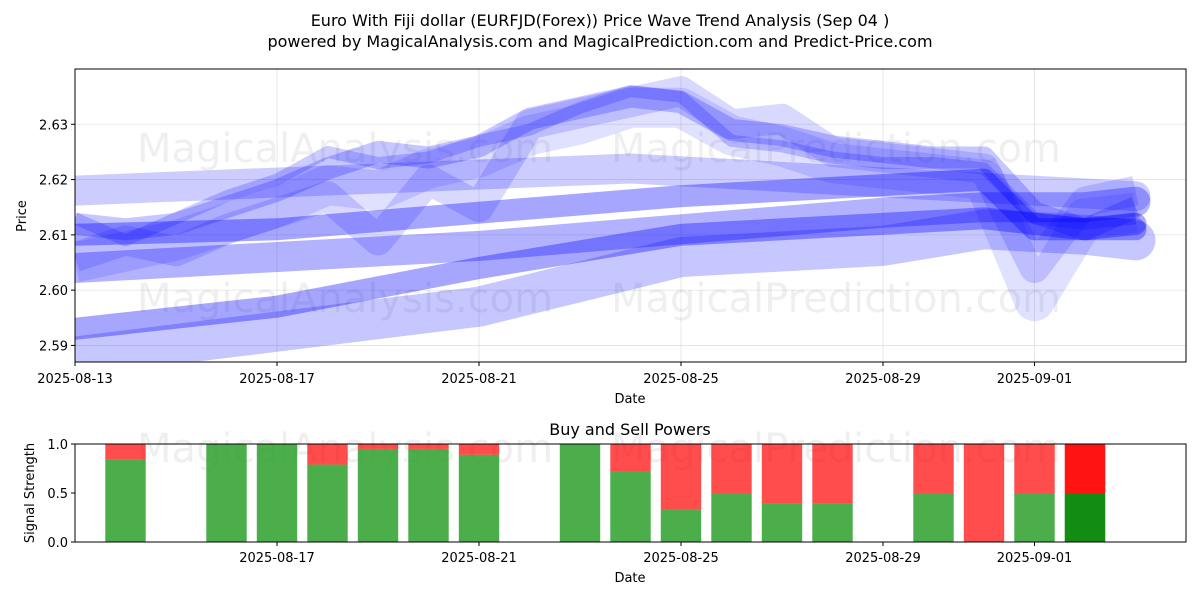 The width and height of the screenshot is (1200, 600). I want to click on price-x-tick-label: 2025-08-17, so click(277, 379).